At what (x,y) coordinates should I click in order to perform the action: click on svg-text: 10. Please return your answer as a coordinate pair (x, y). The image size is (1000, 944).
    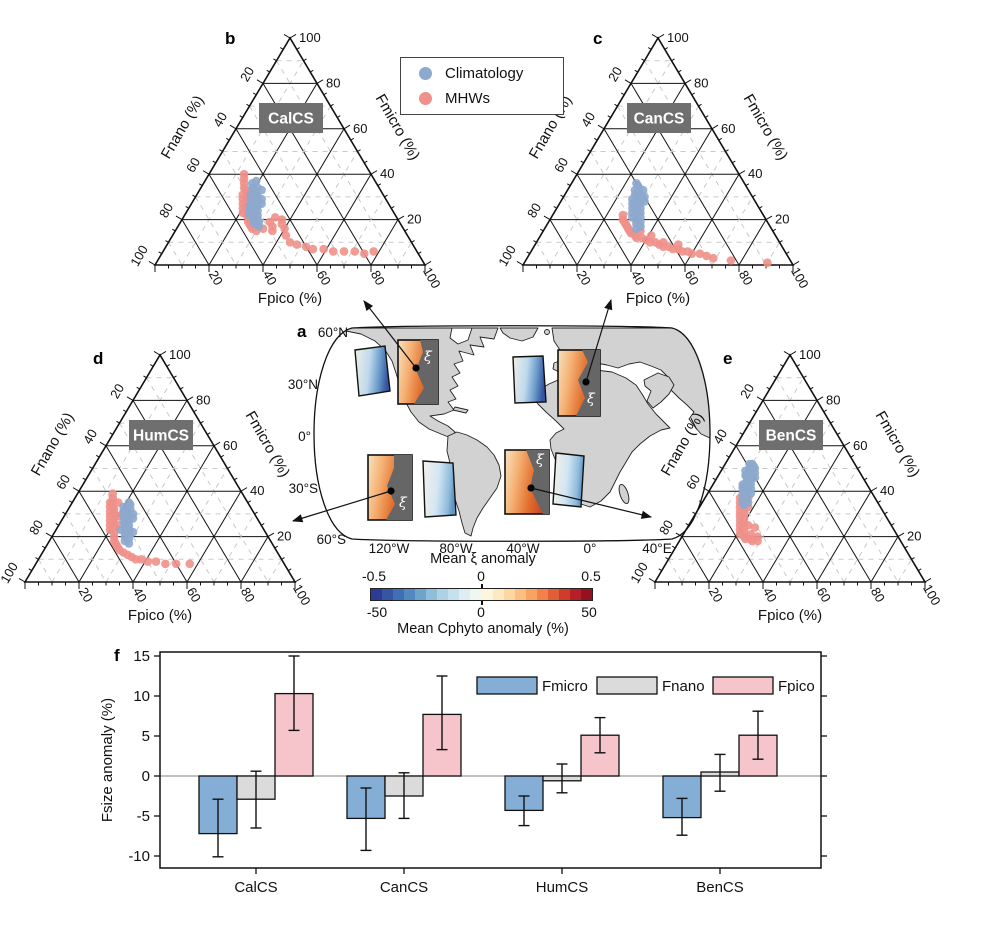
    Looking at the image, I should click on (141, 696).